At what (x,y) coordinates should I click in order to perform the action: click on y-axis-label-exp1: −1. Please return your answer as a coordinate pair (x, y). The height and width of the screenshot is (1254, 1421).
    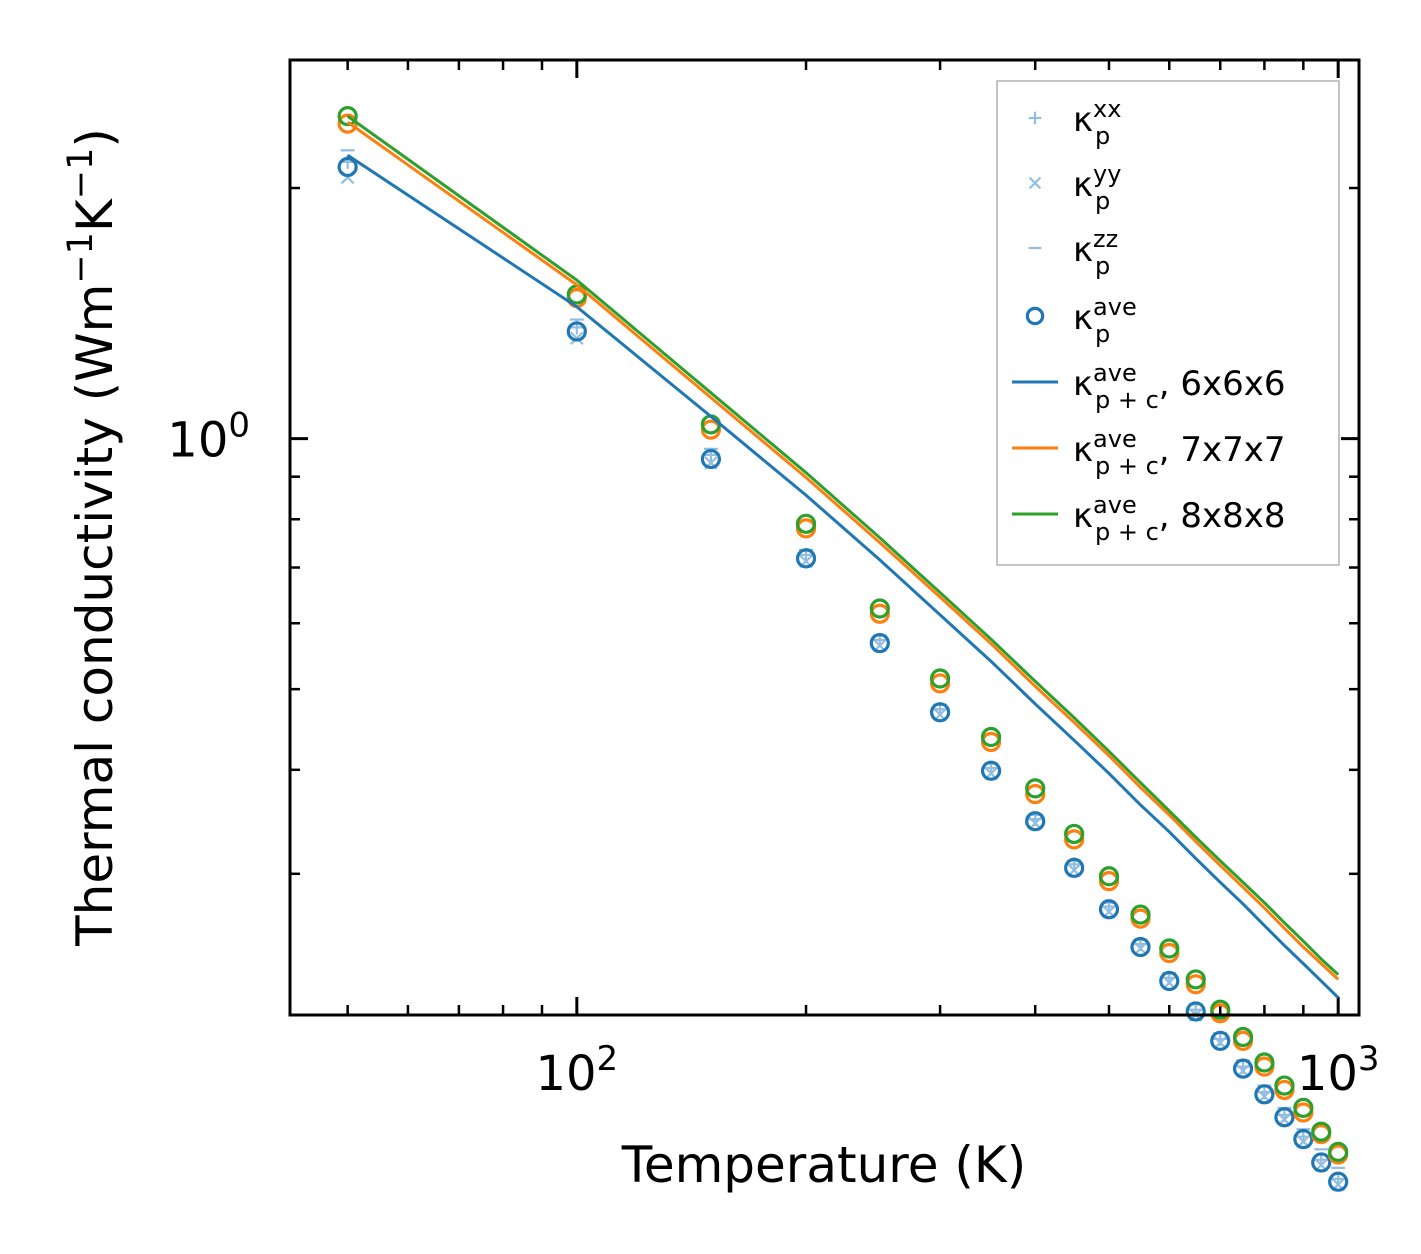
    Looking at the image, I should click on (81, 258).